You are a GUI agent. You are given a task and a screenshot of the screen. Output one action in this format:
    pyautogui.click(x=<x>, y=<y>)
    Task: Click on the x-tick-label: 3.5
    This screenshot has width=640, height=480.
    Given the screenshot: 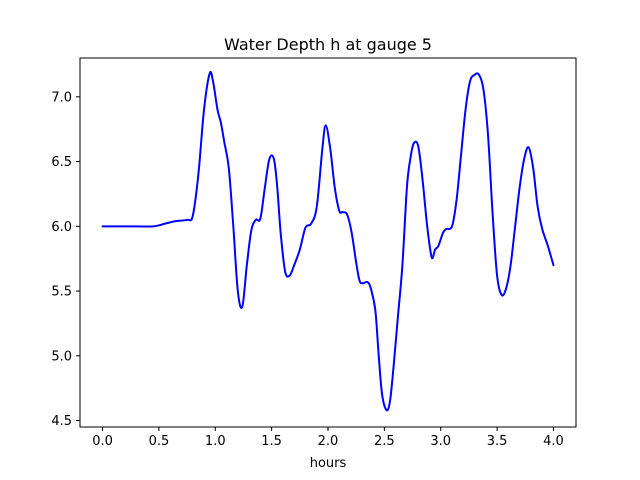 What is the action you would take?
    pyautogui.click(x=497, y=441)
    